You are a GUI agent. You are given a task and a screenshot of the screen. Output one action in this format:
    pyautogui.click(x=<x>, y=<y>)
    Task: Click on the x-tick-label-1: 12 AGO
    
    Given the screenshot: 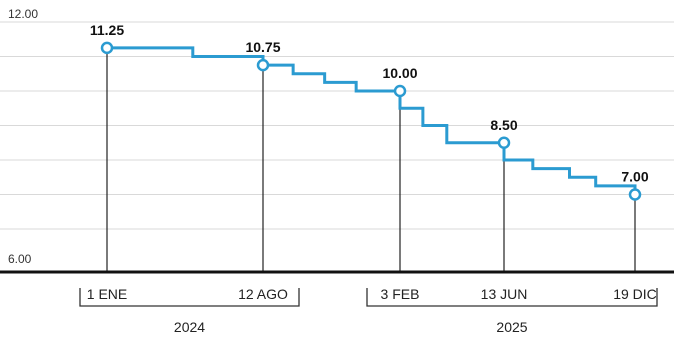 What is the action you would take?
    pyautogui.click(x=263, y=294)
    